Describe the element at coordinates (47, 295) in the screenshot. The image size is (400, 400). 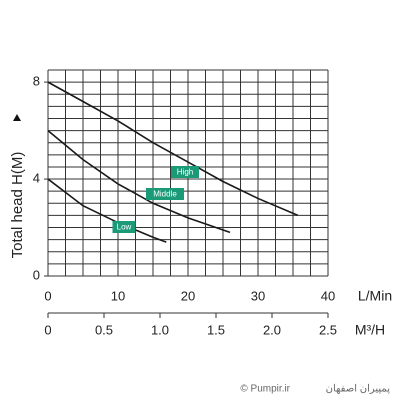
I see `x-tick-label: 0` at that location.